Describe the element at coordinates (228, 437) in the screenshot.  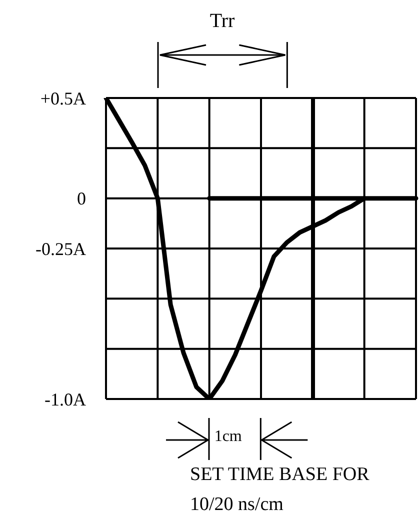
I see `text: 1cm` at that location.